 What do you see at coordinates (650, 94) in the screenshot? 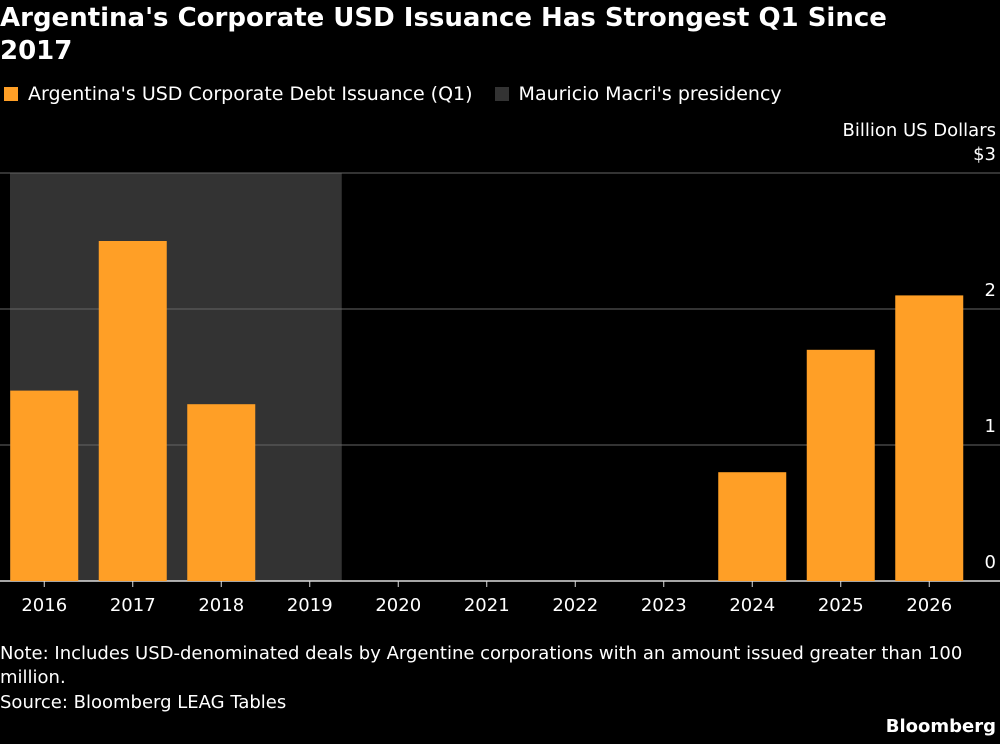
I see `legend-label: Mauricio Macri's presidency` at bounding box center [650, 94].